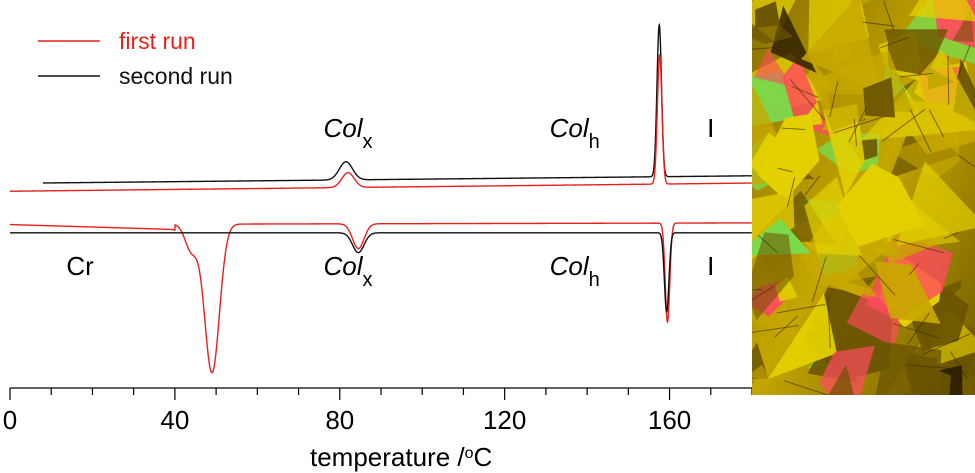  I want to click on legend-label-second-run: second run, so click(176, 76).